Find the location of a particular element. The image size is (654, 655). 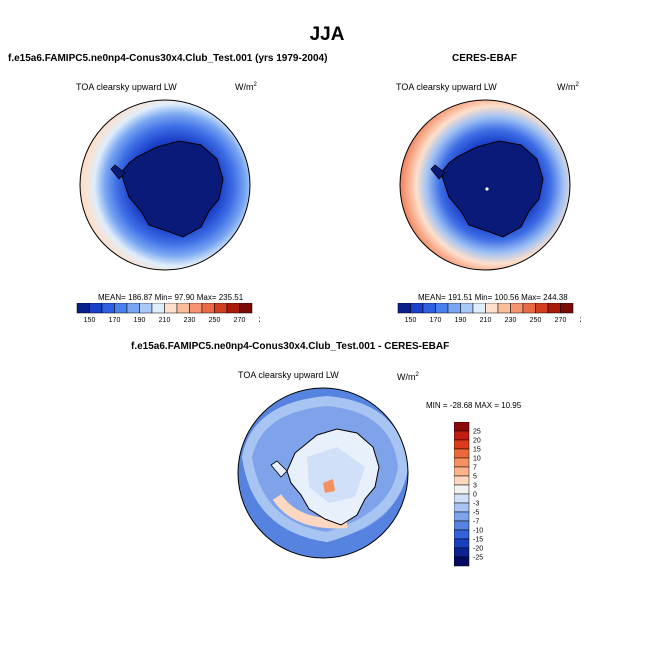

diff-colorbar-label: -10 is located at coordinates (478, 531).